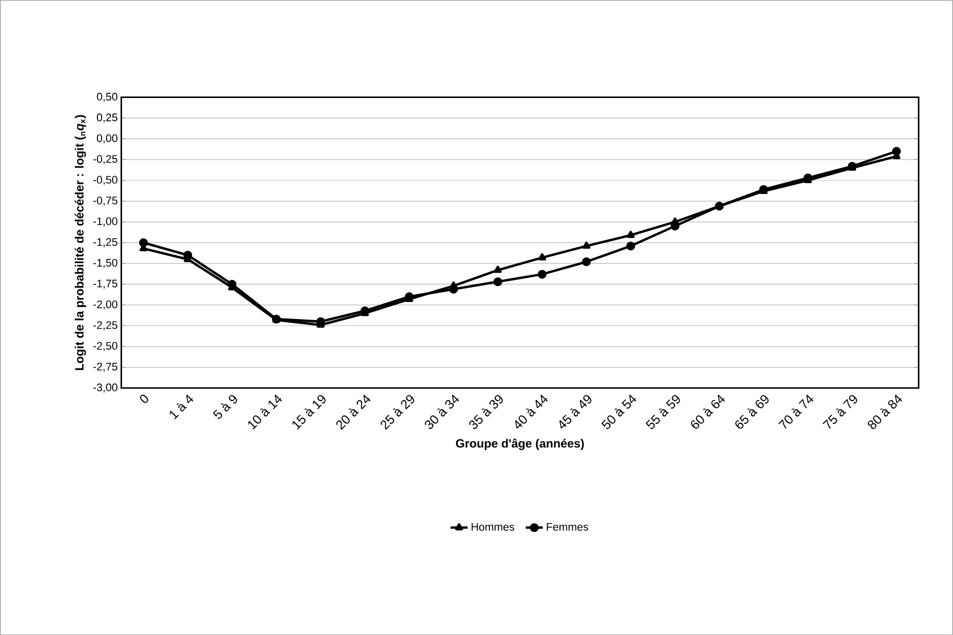  What do you see at coordinates (493, 526) in the screenshot?
I see `legend-label: Hommes` at bounding box center [493, 526].